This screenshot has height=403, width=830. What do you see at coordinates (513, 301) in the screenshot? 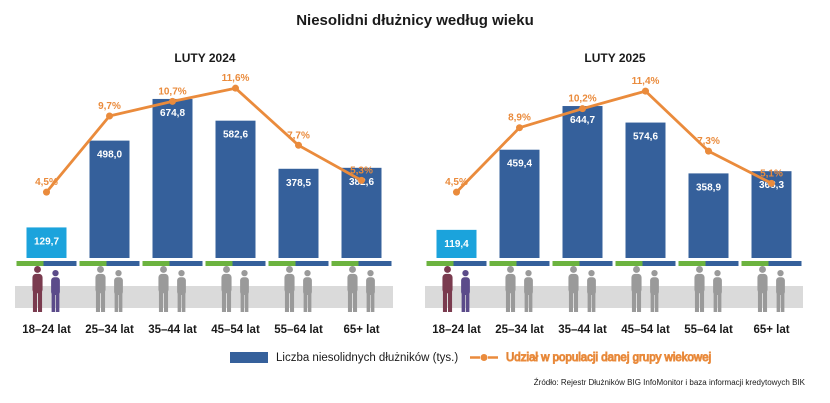
I see `person-a-2025-2-leg-right` at bounding box center [513, 301].